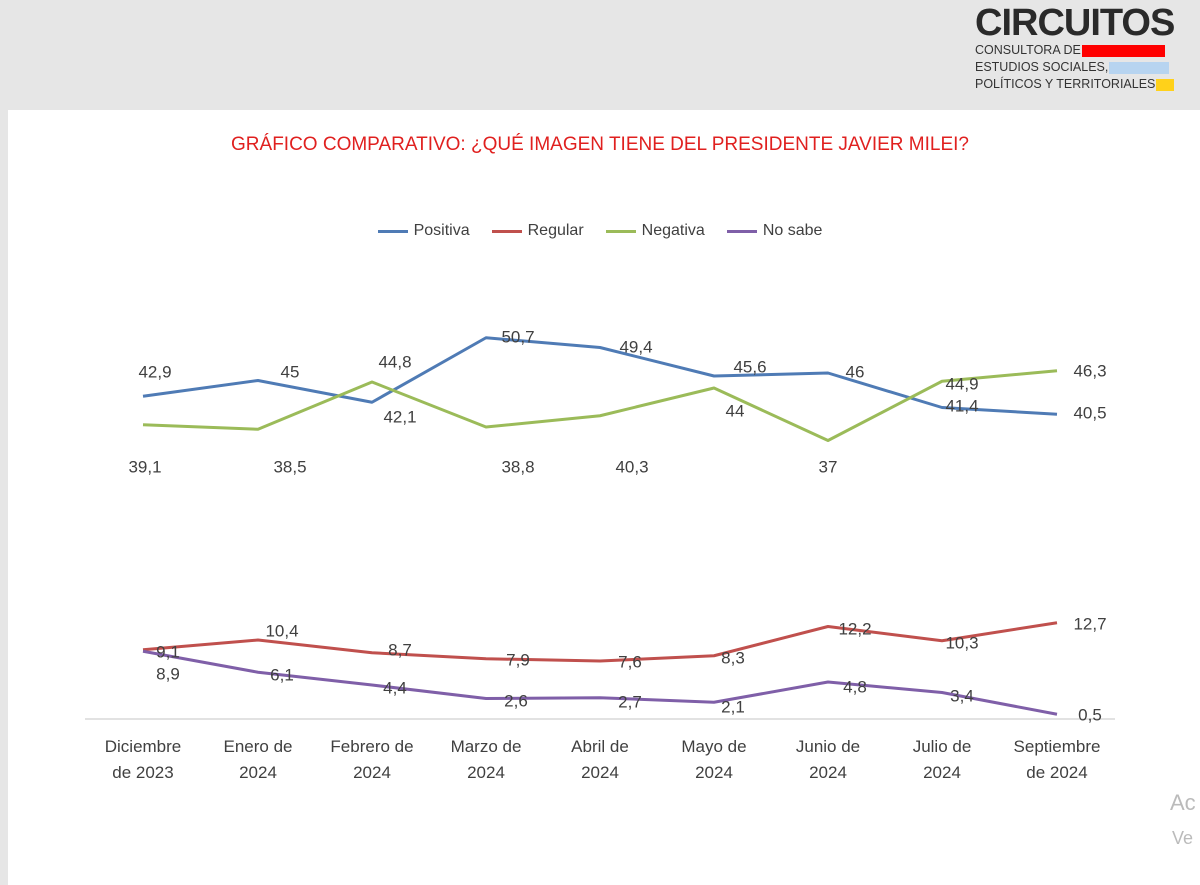 This screenshot has width=1200, height=885. Describe the element at coordinates (517, 466) in the screenshot. I see `data-label: 38,8` at that location.